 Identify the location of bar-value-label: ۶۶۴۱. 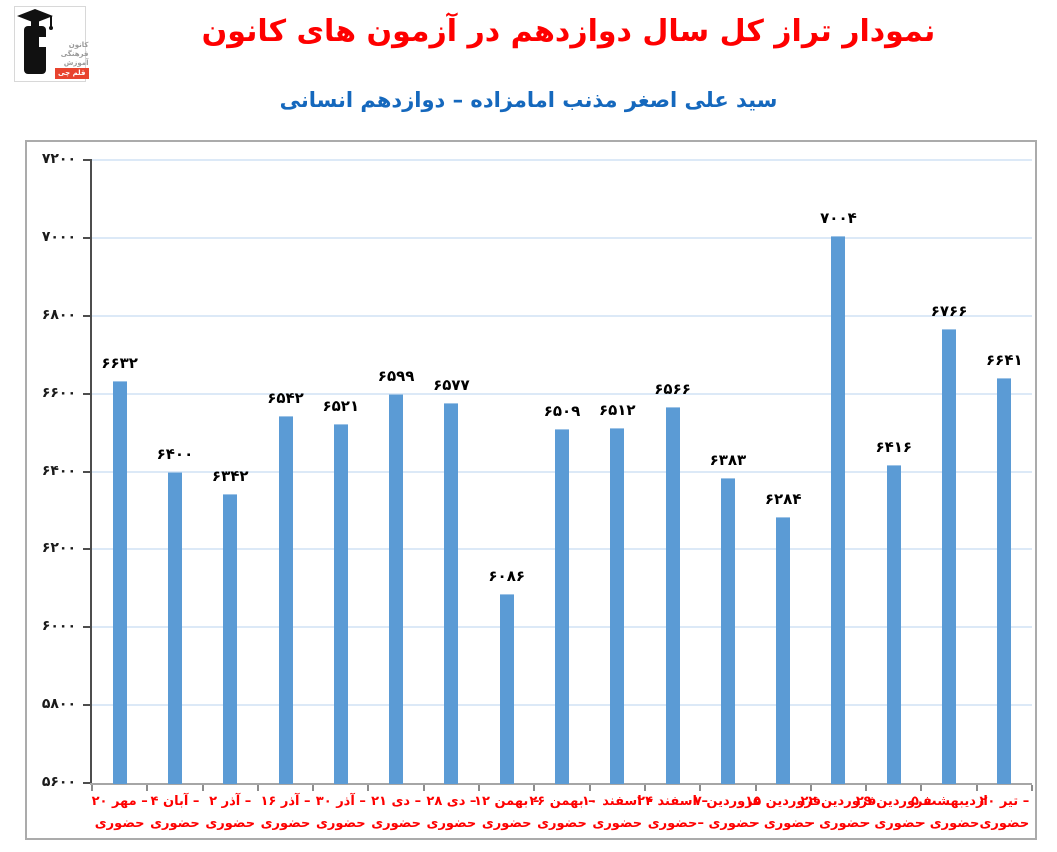
(1004, 359).